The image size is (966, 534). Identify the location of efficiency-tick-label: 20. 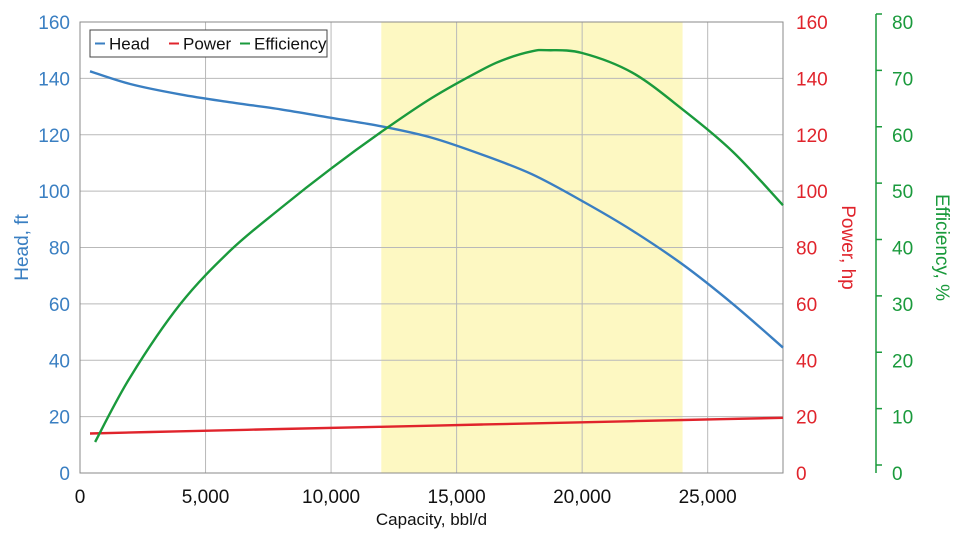
(902, 361).